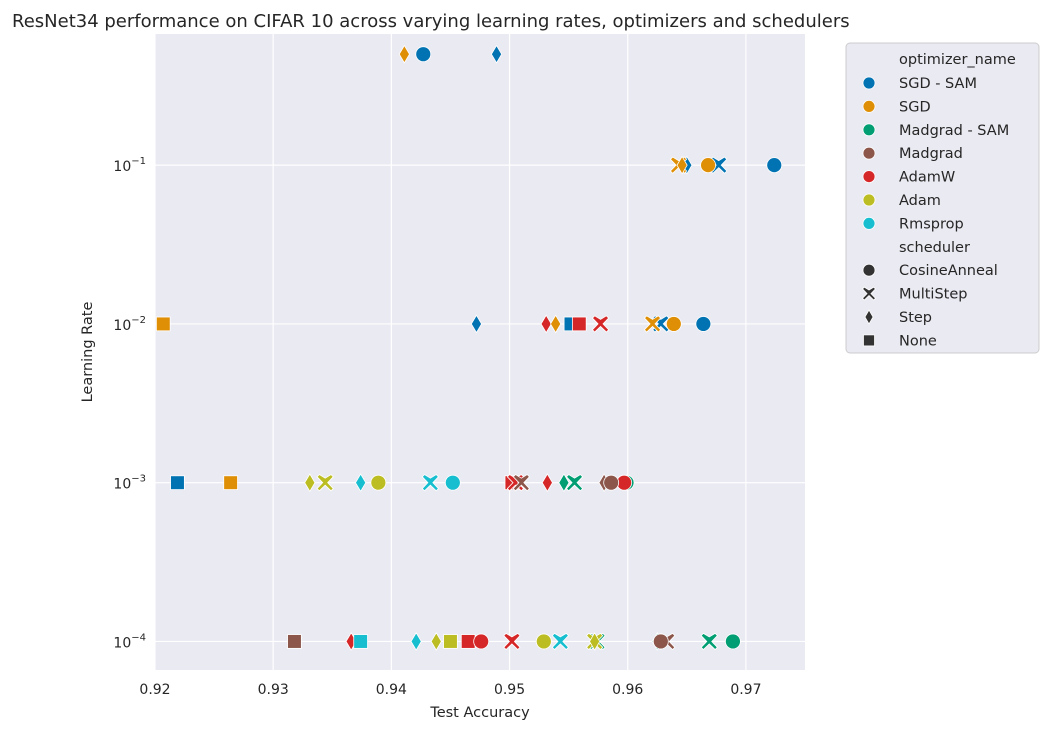 Image resolution: width=1052 pixels, height=731 pixels. Describe the element at coordinates (450, 690) in the screenshot. I see `x-tick-labels: 0.92 0.93 0.94 0.95 0.96 0.97` at that location.